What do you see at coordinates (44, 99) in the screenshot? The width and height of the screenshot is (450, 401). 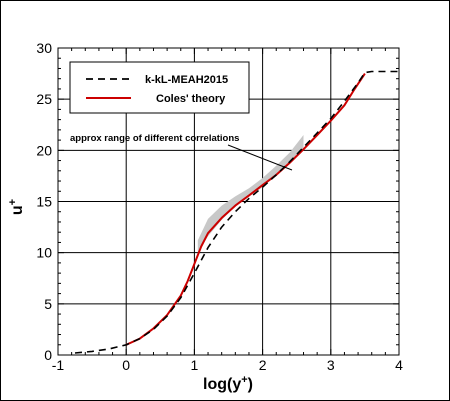 I see `y-tick-label: 25` at bounding box center [44, 99].